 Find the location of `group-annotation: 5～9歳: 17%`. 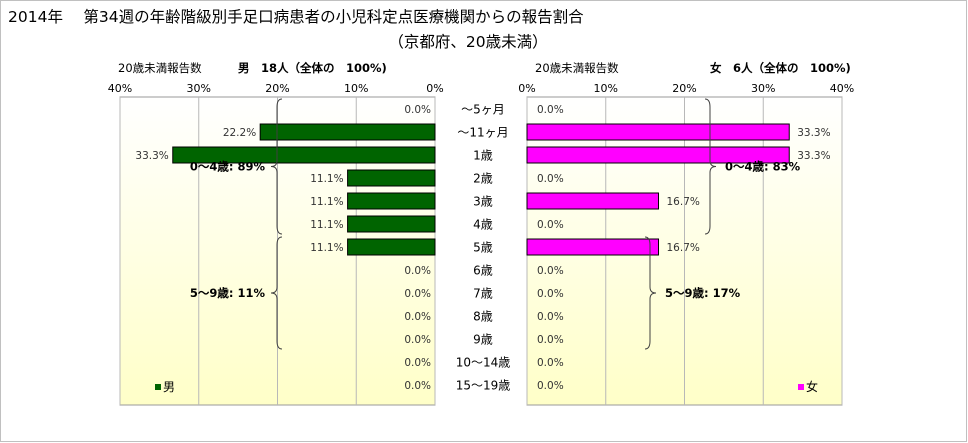

group-annotation: 5～9歳: 17% is located at coordinates (703, 293).